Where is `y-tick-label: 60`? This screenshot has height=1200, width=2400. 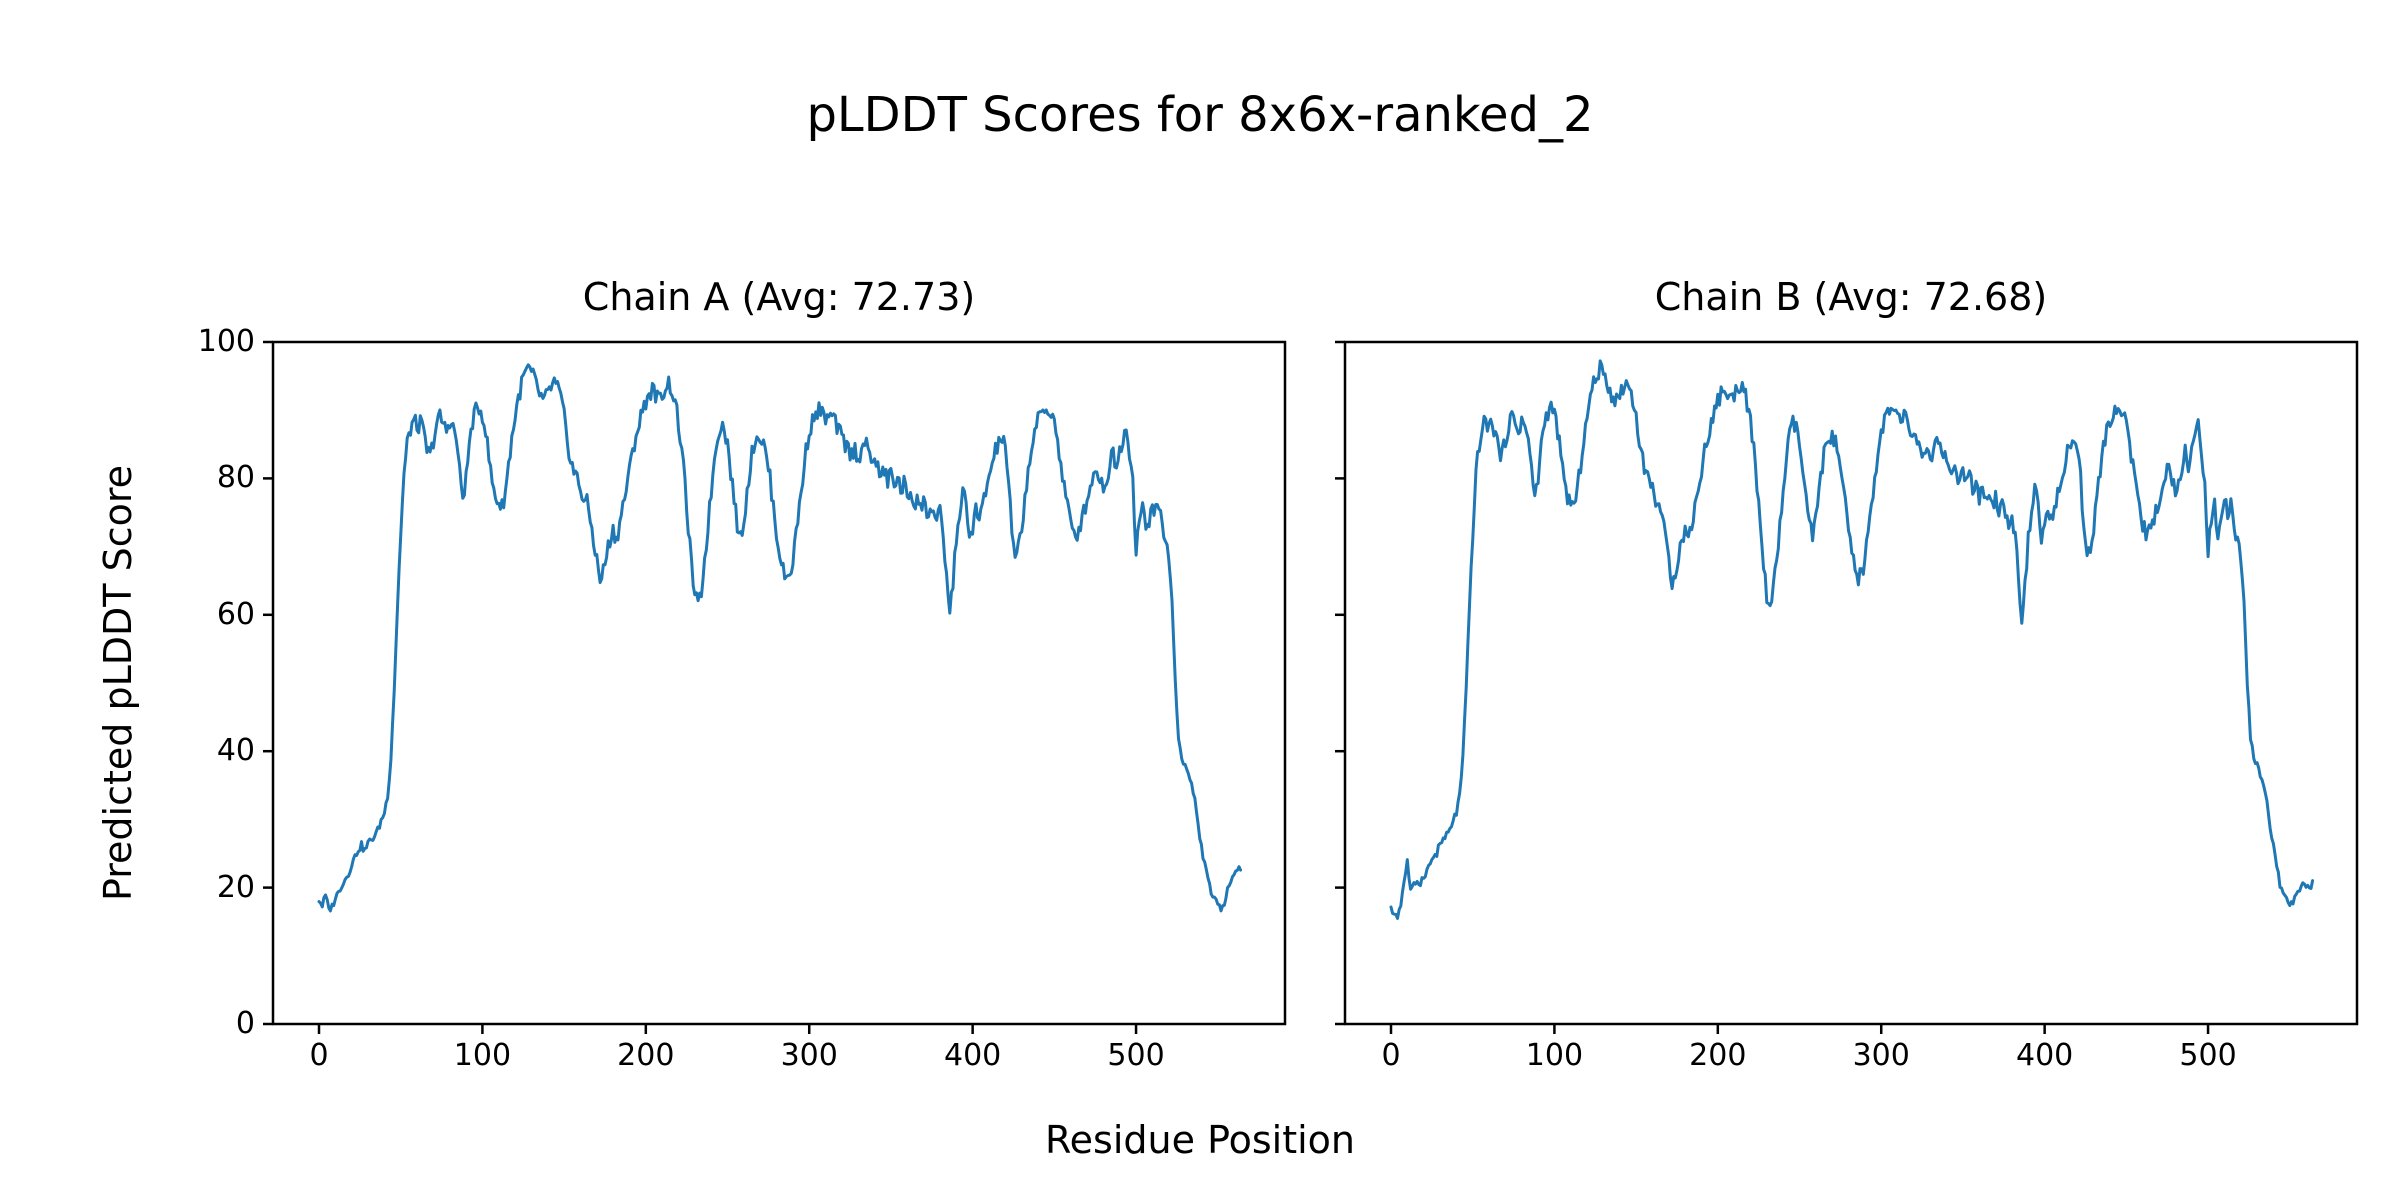
y-tick-label: 60 is located at coordinates (235, 614).